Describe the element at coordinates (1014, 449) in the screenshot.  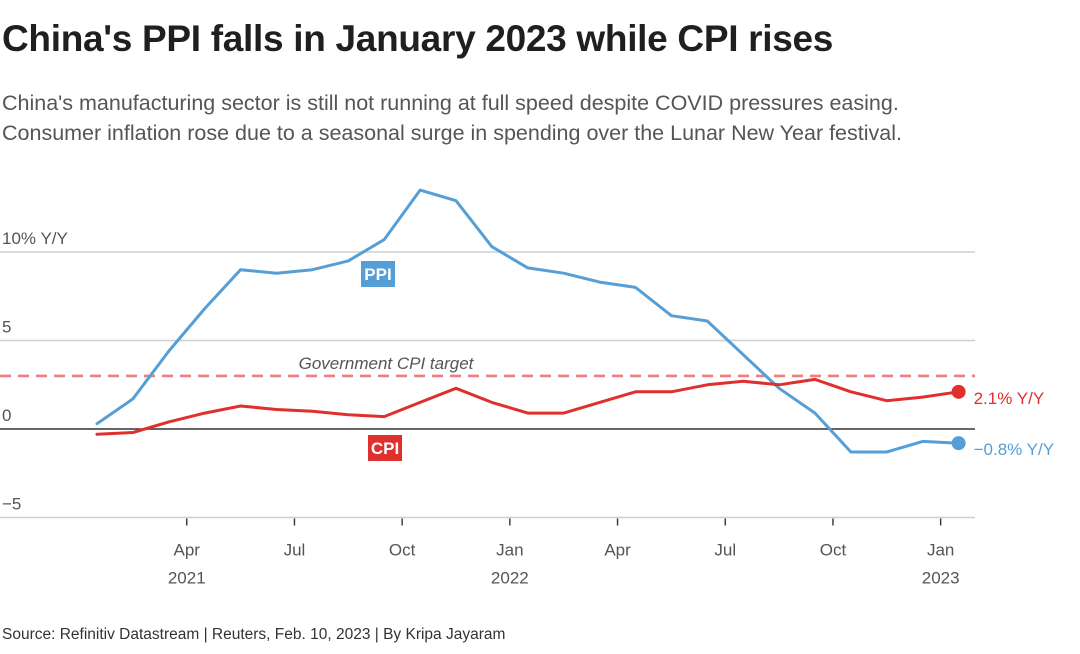
I see `ppi-end-label: −0.8% Y/Y` at that location.